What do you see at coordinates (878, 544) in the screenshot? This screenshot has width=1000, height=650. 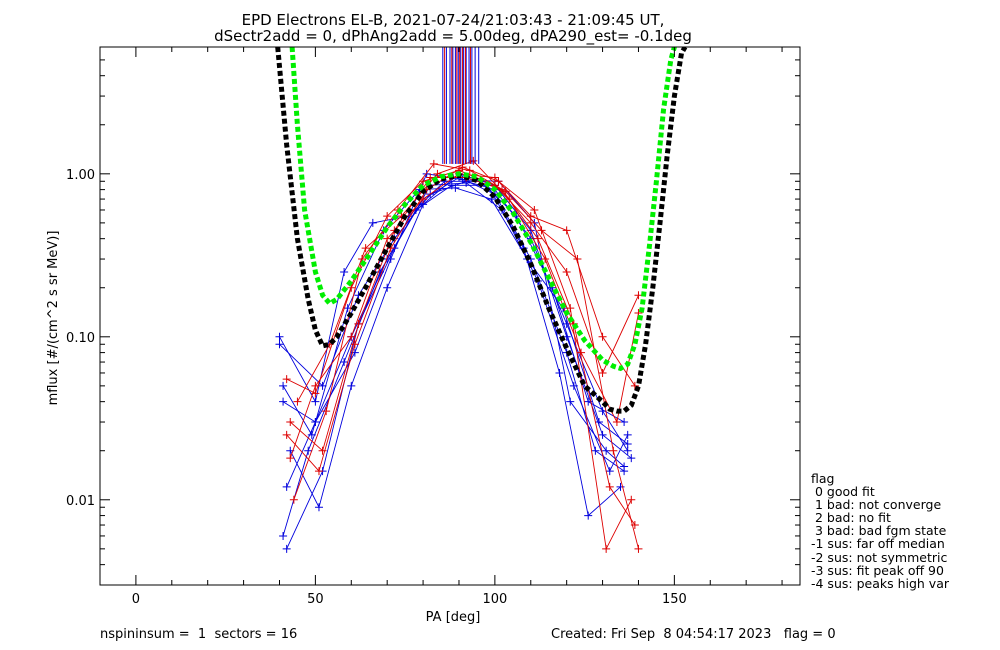 I see `legend-item: -1 sus: far off median` at bounding box center [878, 544].